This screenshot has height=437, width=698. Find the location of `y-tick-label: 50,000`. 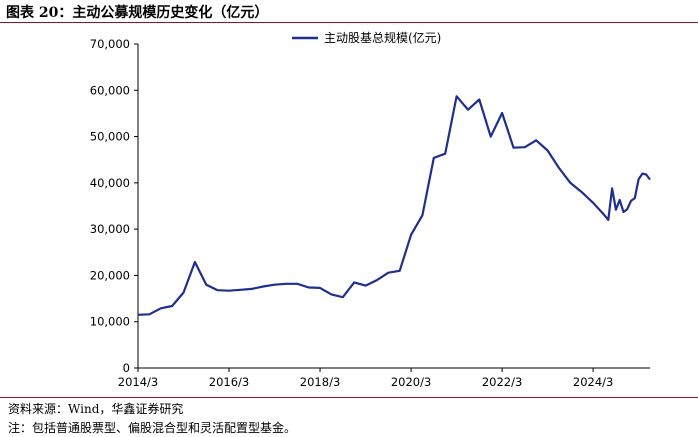

y-tick-label: 50,000 is located at coordinates (110, 137).